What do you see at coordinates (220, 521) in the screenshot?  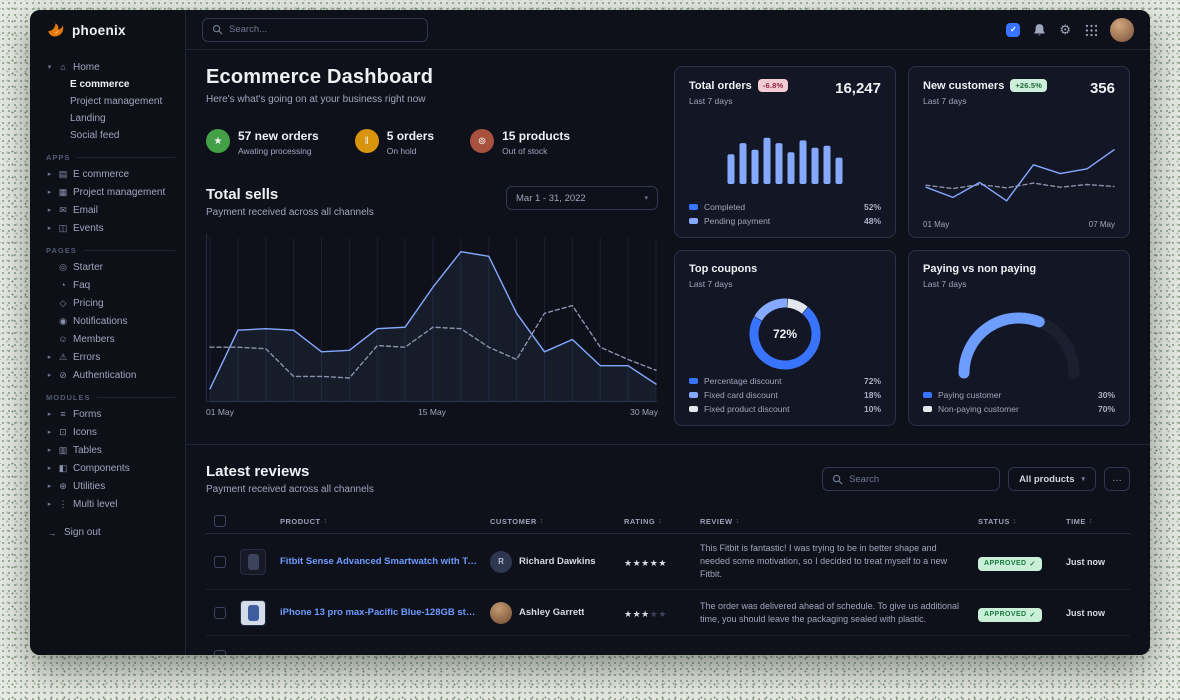 I see `select-all-checkbox` at bounding box center [220, 521].